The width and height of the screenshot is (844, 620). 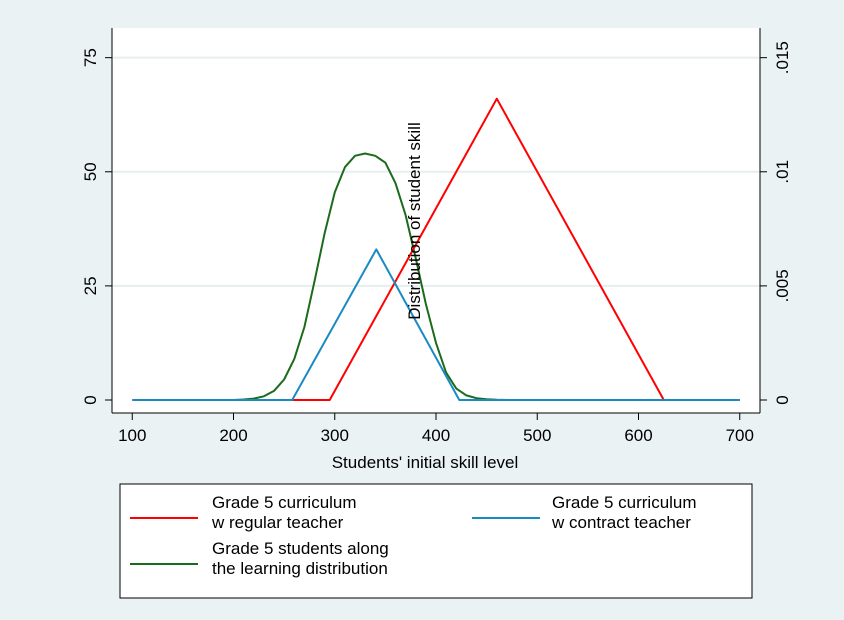 I want to click on legend-box, so click(x=436, y=541).